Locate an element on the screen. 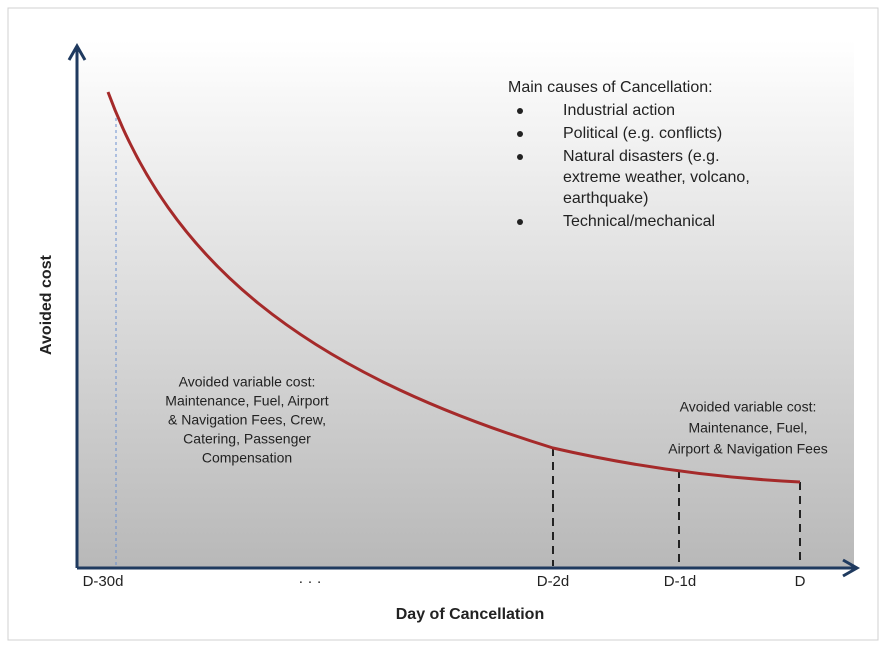 The image size is (887, 648). cause-item: Industrial action is located at coordinates (619, 110).